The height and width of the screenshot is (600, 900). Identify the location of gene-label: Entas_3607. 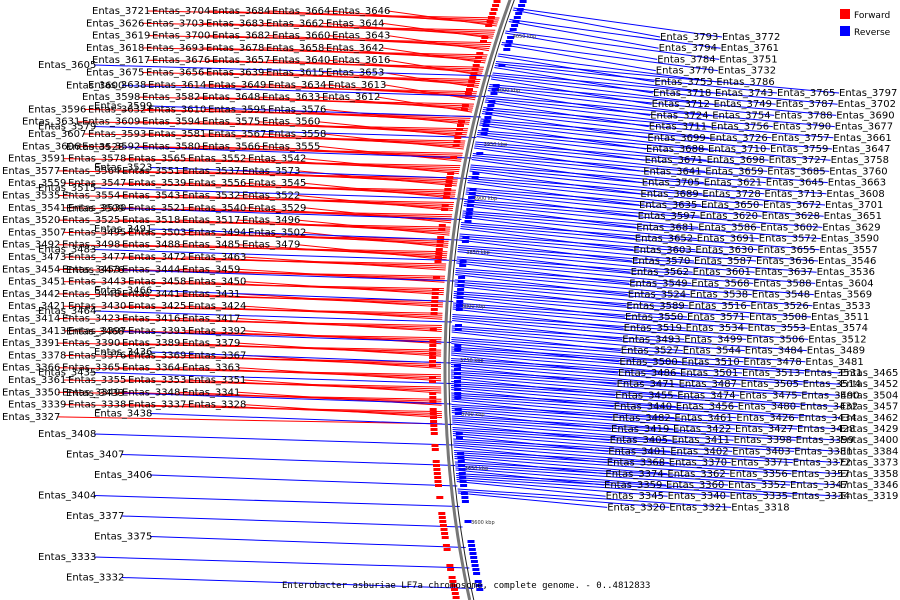
(57, 134).